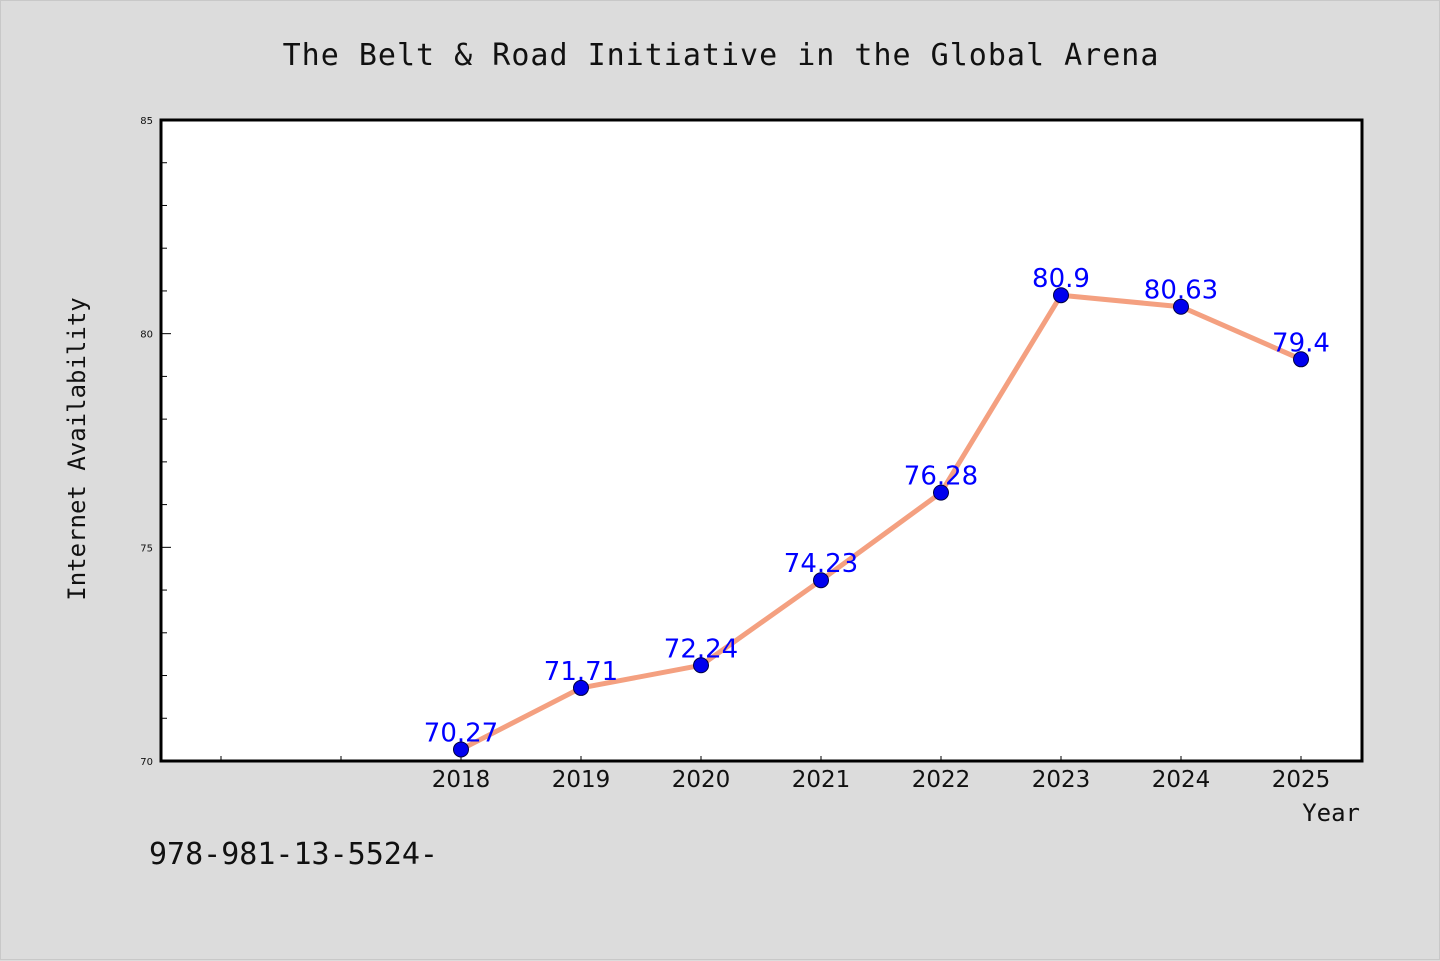 Image resolution: width=1440 pixels, height=961 pixels. Describe the element at coordinates (146, 121) in the screenshot. I see `y-tick-label: 85` at that location.